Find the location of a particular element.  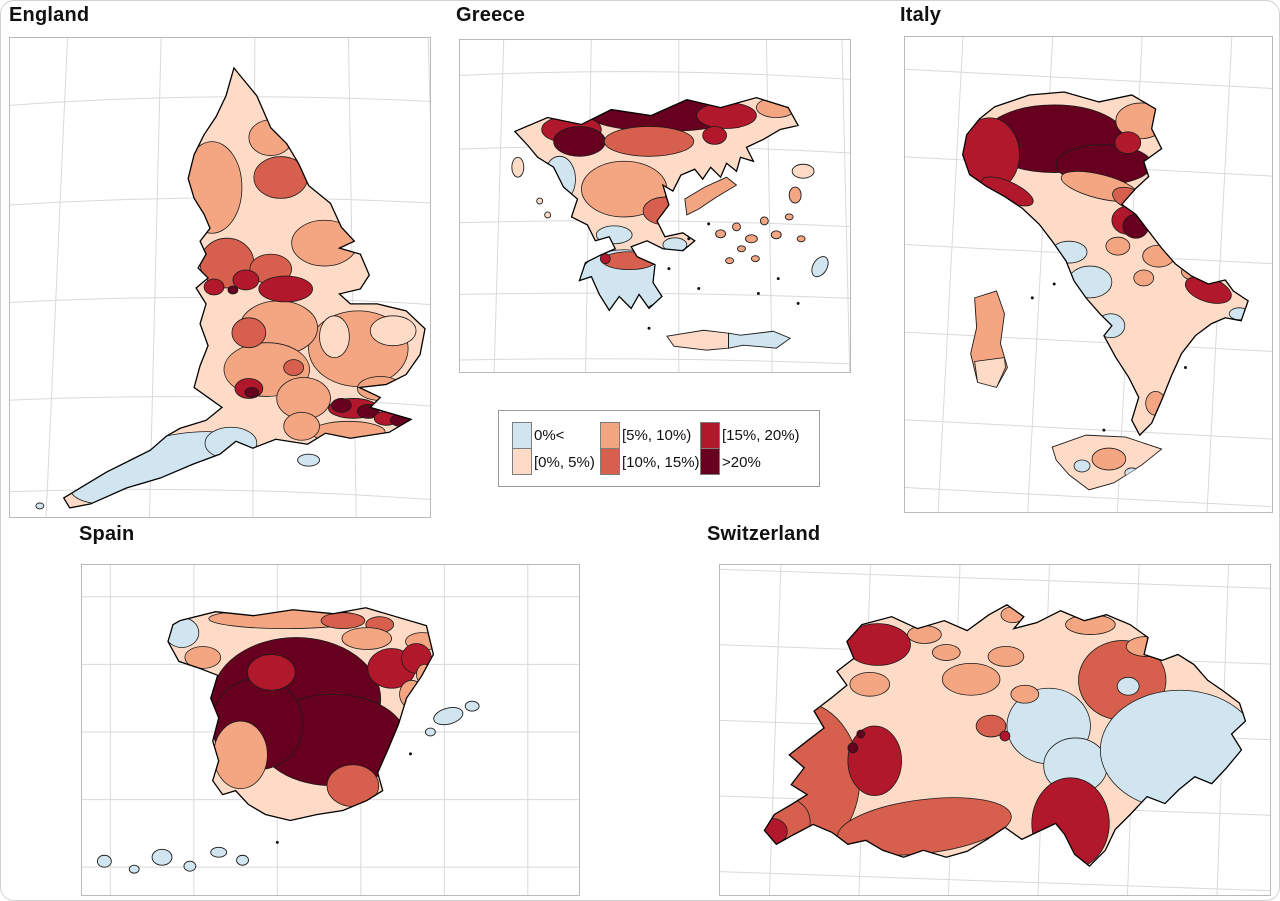

map-panel-greece is located at coordinates (655, 206).